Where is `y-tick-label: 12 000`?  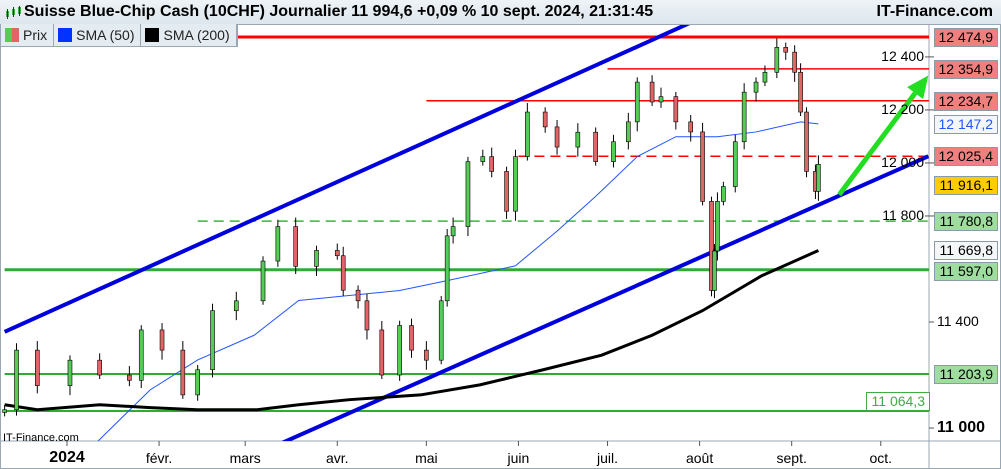 y-tick-label: 12 000 is located at coordinates (902, 161).